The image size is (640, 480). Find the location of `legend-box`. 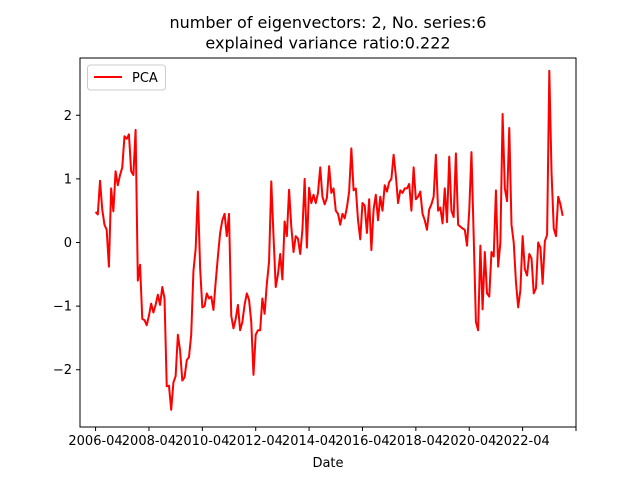

legend-box is located at coordinates (126, 77).